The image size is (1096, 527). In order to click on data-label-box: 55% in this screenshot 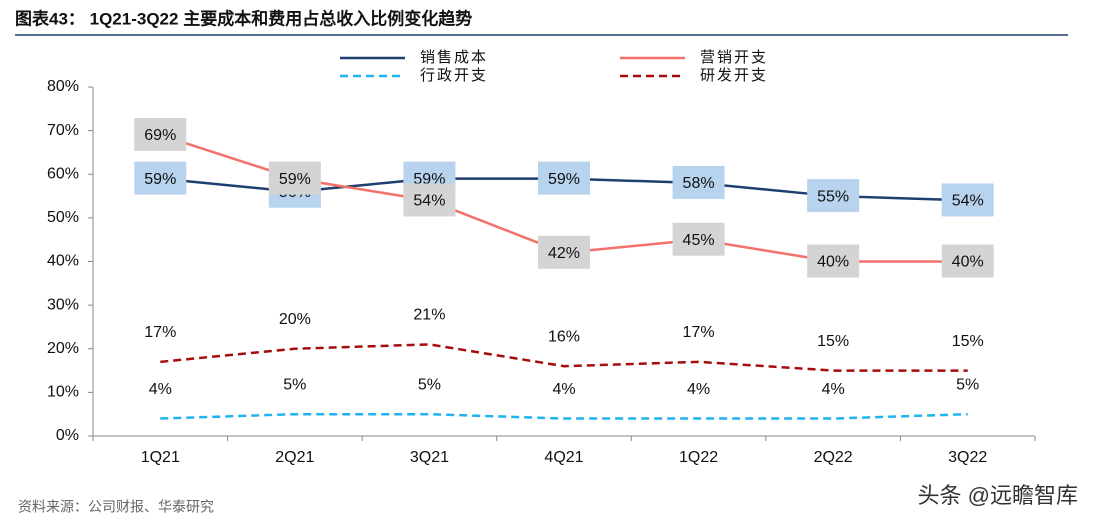, I will do `click(833, 196)`.